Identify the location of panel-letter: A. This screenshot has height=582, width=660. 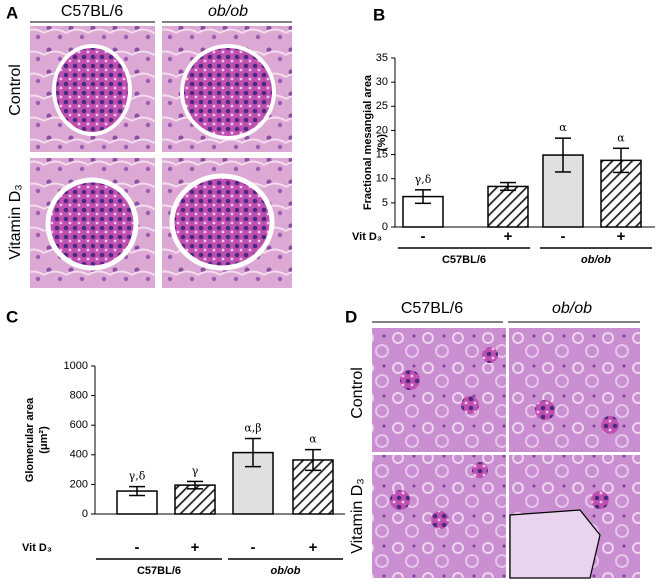
(12, 12).